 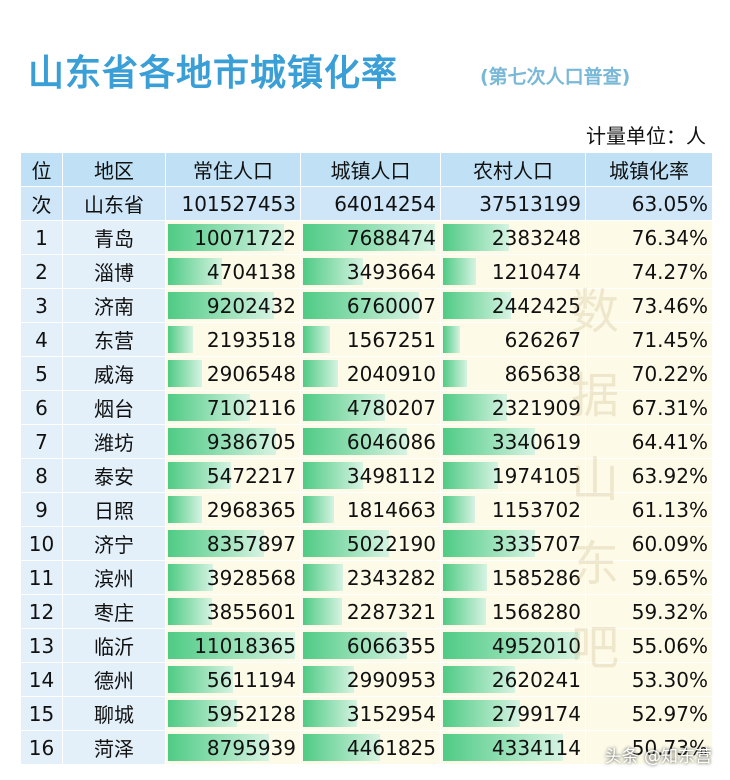 I want to click on header-cell: 常住人口, so click(x=233, y=169).